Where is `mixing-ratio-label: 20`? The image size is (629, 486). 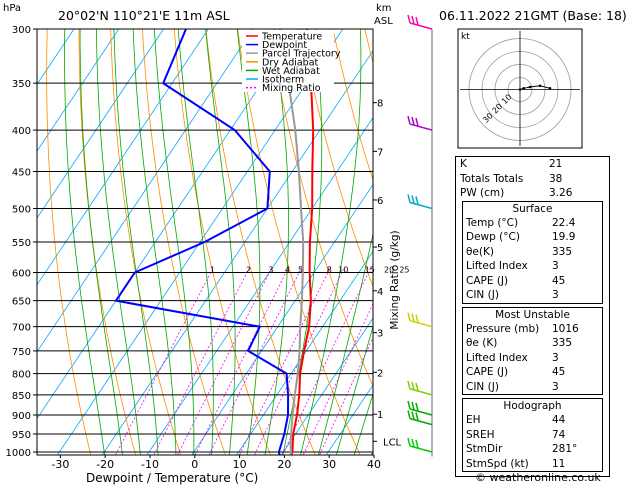 mixing-ratio-label: 20 is located at coordinates (389, 270).